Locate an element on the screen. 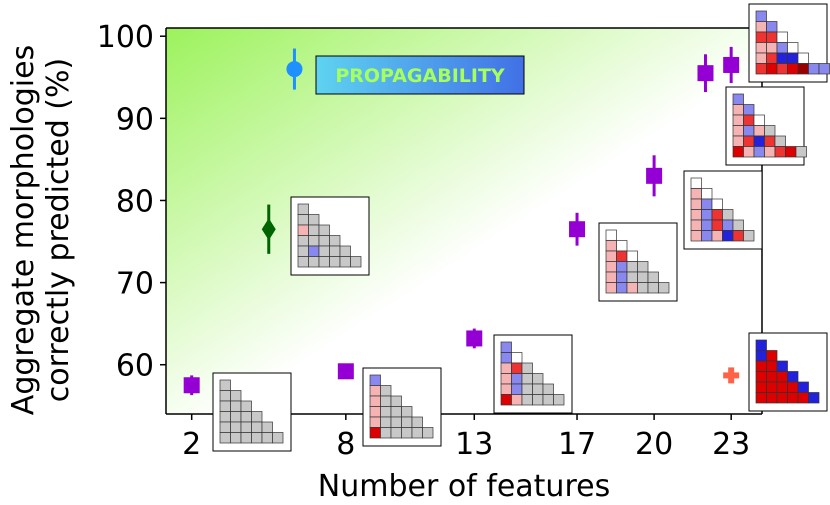  x-tick-label-23: 23 is located at coordinates (731, 444).